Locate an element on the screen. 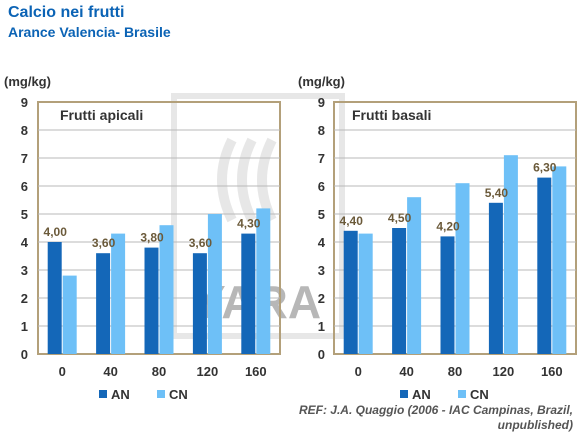  data-label: 4,30 is located at coordinates (249, 224).